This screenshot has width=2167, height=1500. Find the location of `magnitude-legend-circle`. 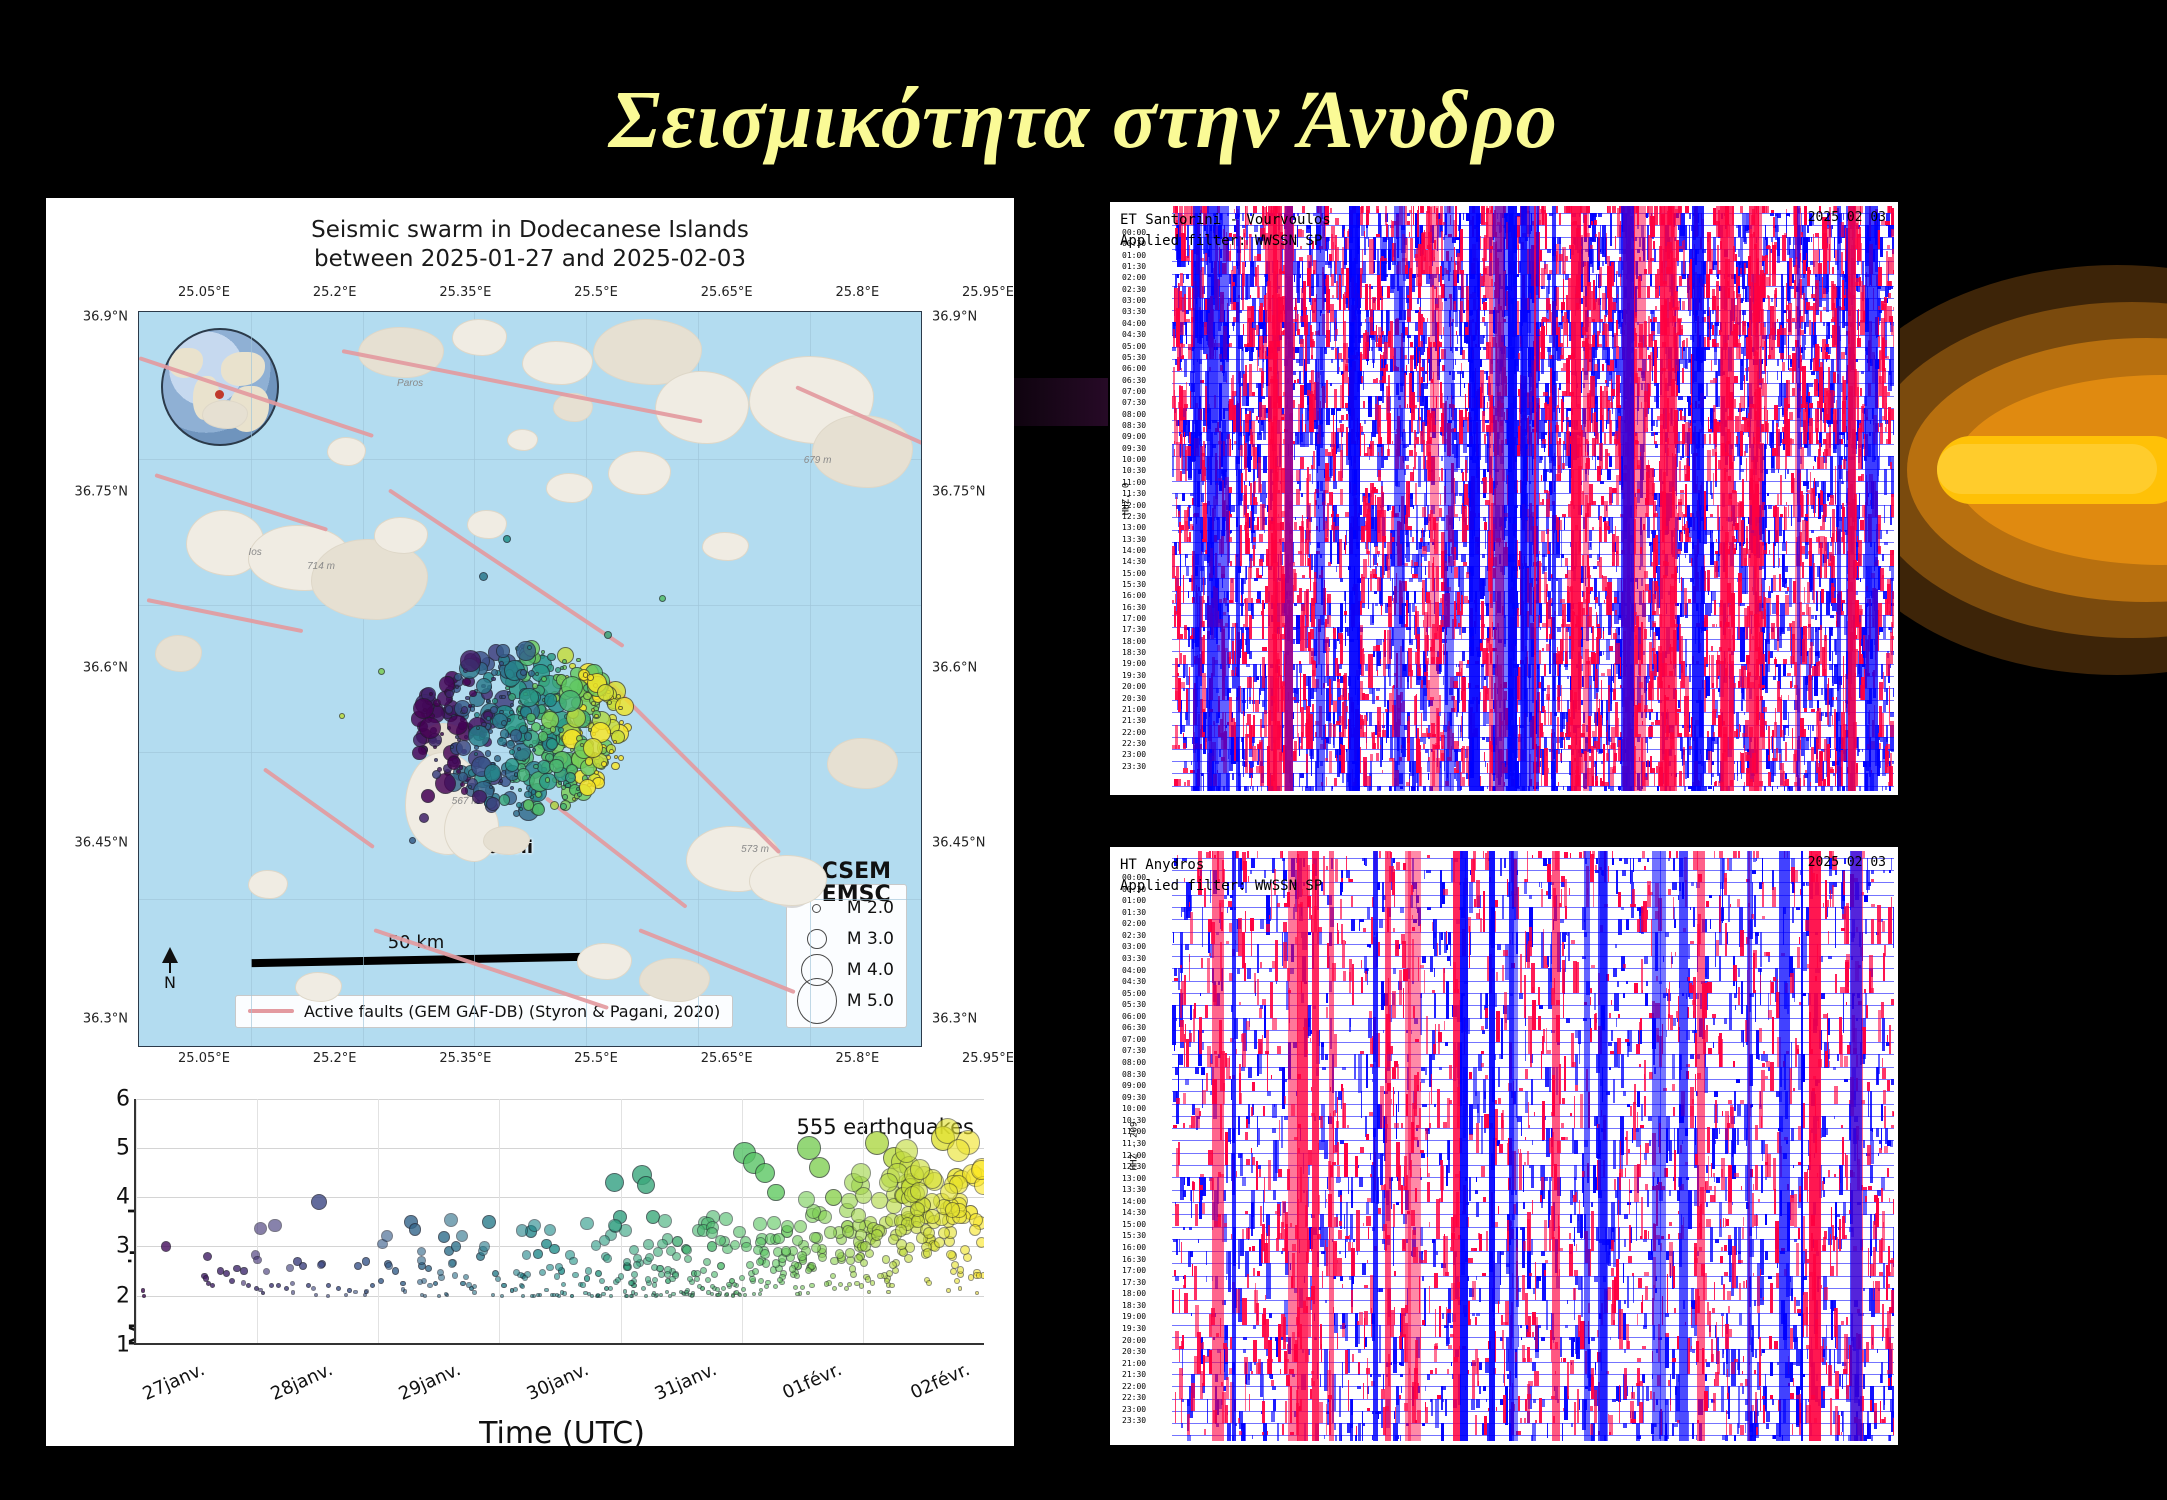

magnitude-legend-circle is located at coordinates (817, 939).